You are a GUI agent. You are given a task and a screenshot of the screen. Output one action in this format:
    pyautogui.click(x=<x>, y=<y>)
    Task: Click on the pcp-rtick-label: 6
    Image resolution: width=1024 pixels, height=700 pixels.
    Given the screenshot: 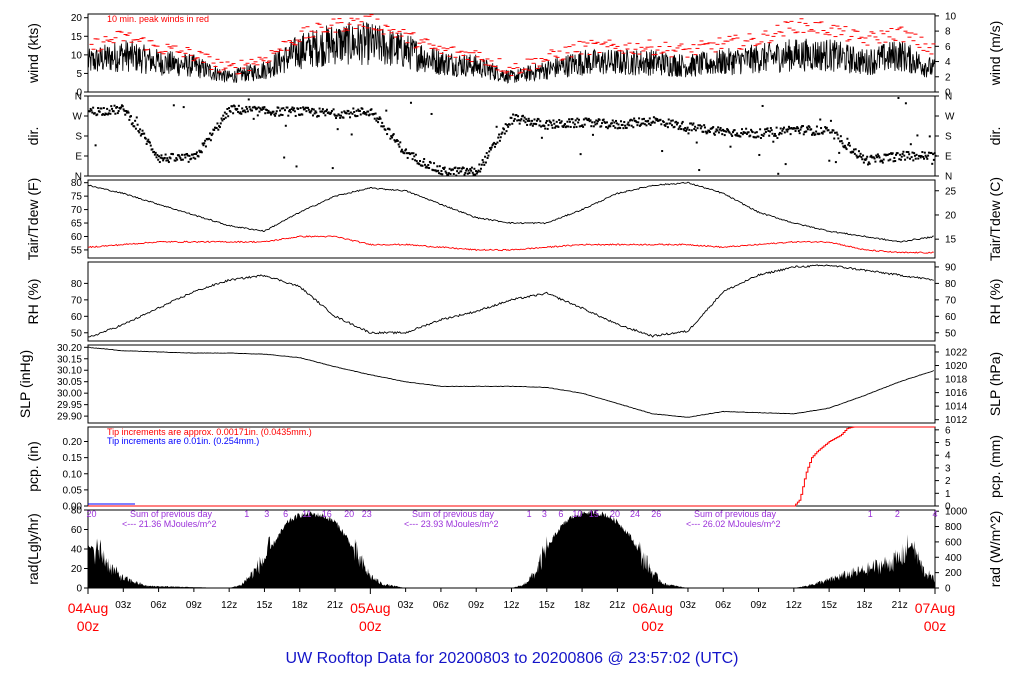 What is the action you would take?
    pyautogui.click(x=948, y=430)
    